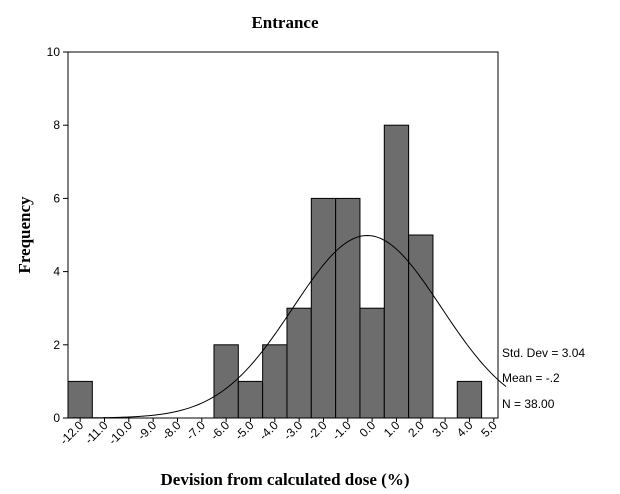  What do you see at coordinates (293, 430) in the screenshot?
I see `x-tick-label: -3.0` at bounding box center [293, 430].